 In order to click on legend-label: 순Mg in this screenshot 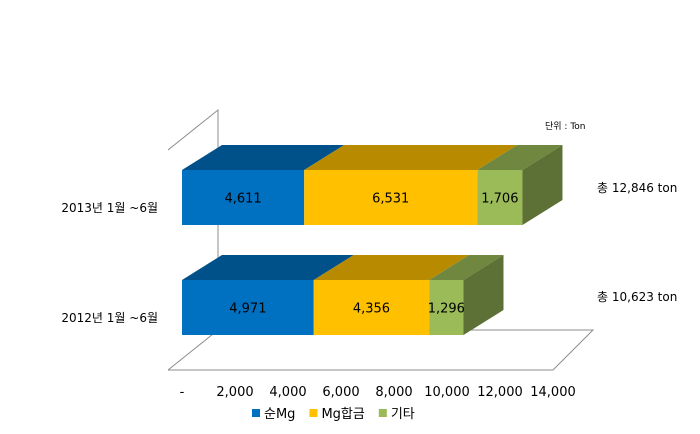, I will do `click(279, 414)`.